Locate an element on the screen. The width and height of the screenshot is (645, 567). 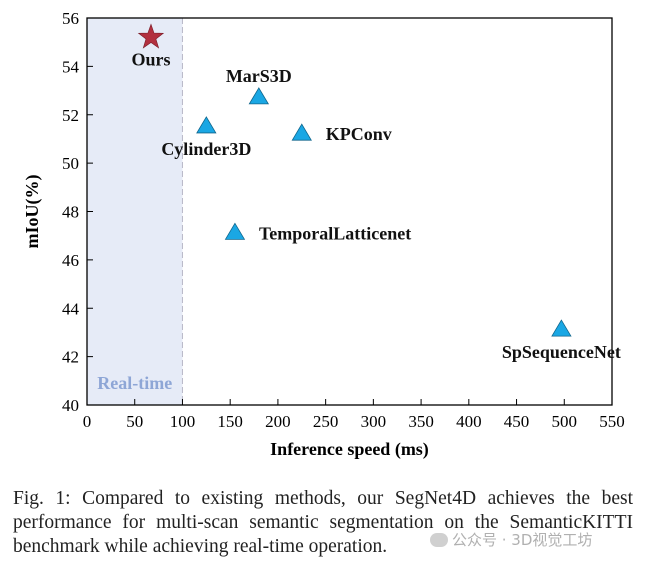
x-axis-ticks: 0 50 100 150 200 250 300 350 400 450 500 550 is located at coordinates (354, 415).